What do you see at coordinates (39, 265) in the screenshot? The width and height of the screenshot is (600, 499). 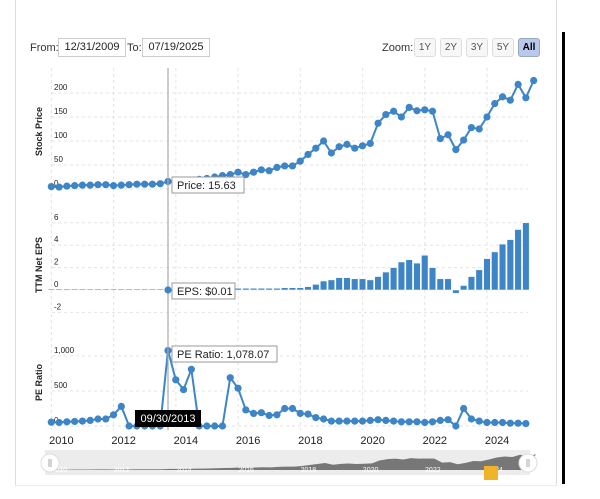 I see `y-axis-title: TTM Net EPS` at bounding box center [39, 265].